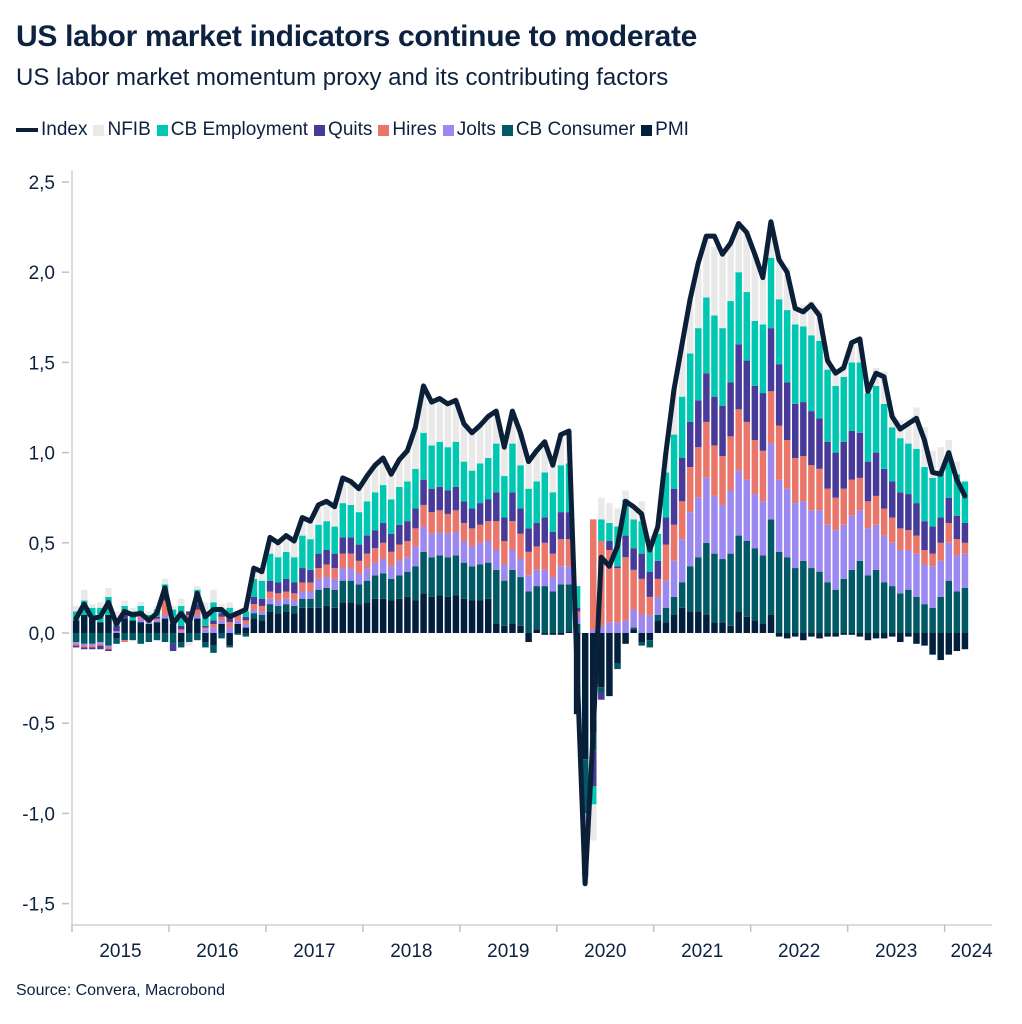 This screenshot has width=1022, height=1024. What do you see at coordinates (42, 183) in the screenshot?
I see `y-tick-label: 2,5` at bounding box center [42, 183].